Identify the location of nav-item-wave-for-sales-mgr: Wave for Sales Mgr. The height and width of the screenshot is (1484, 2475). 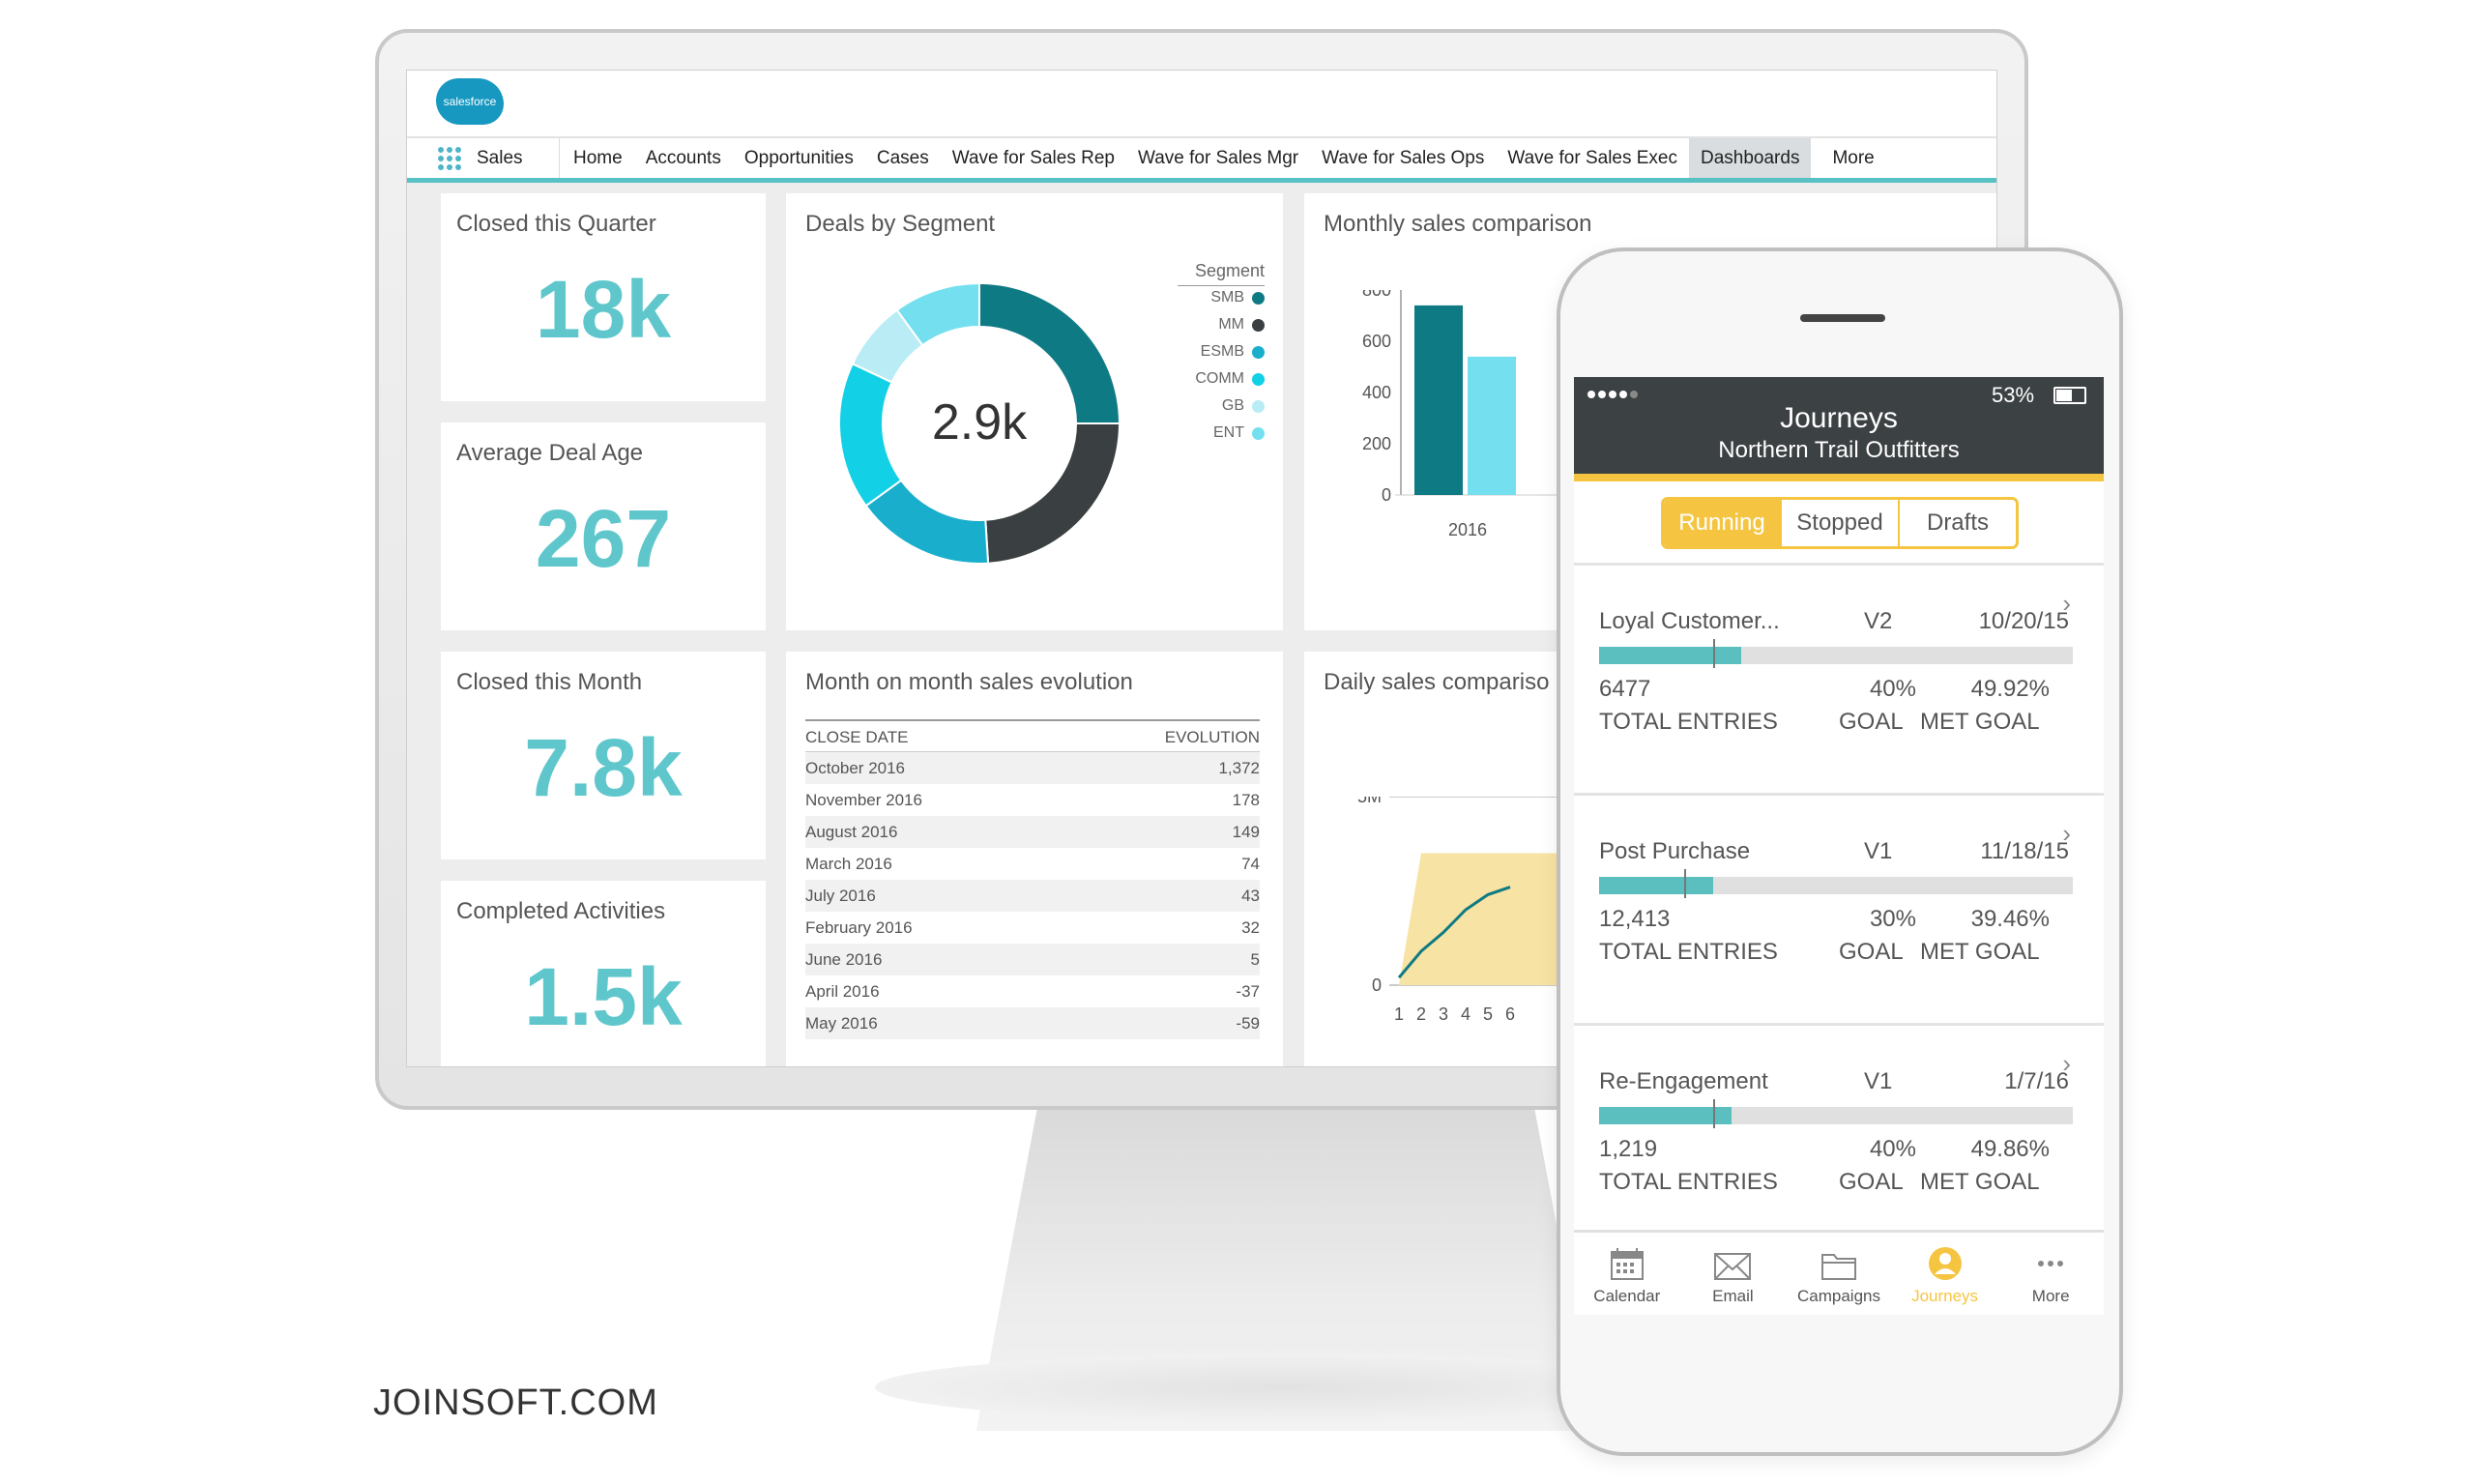
(1218, 158).